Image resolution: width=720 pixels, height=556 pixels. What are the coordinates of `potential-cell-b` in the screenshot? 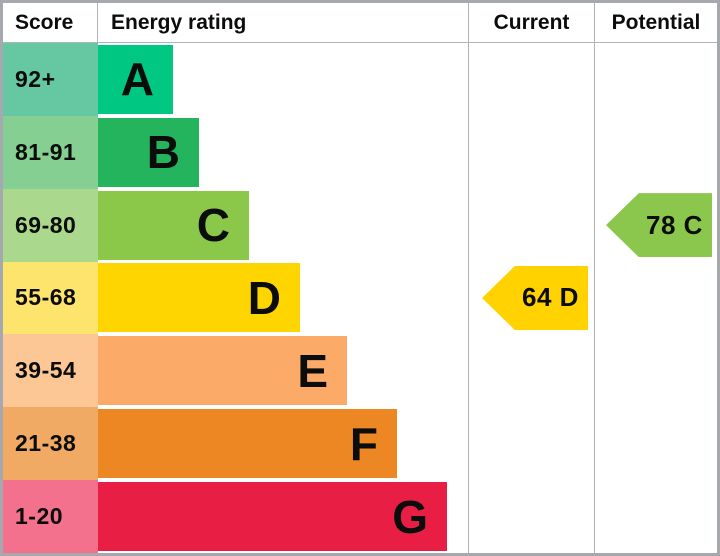 It's located at (655, 152).